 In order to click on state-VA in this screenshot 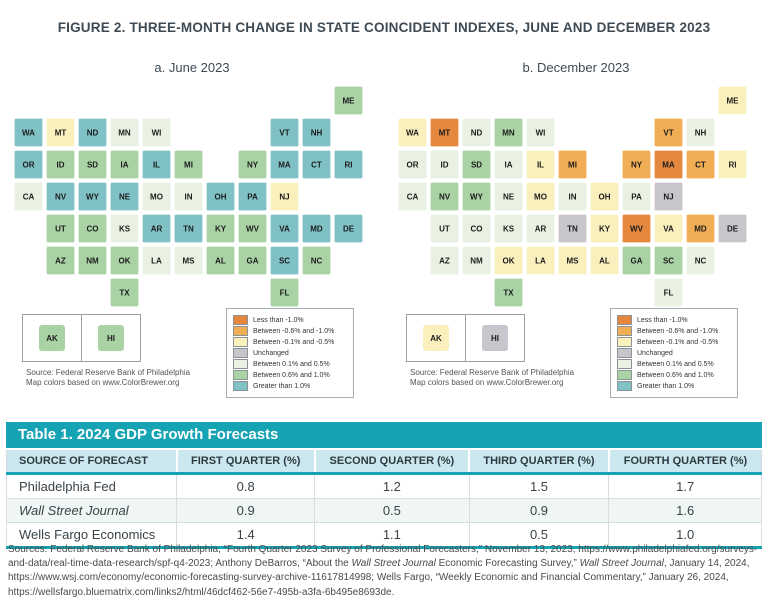, I will do `click(668, 228)`.